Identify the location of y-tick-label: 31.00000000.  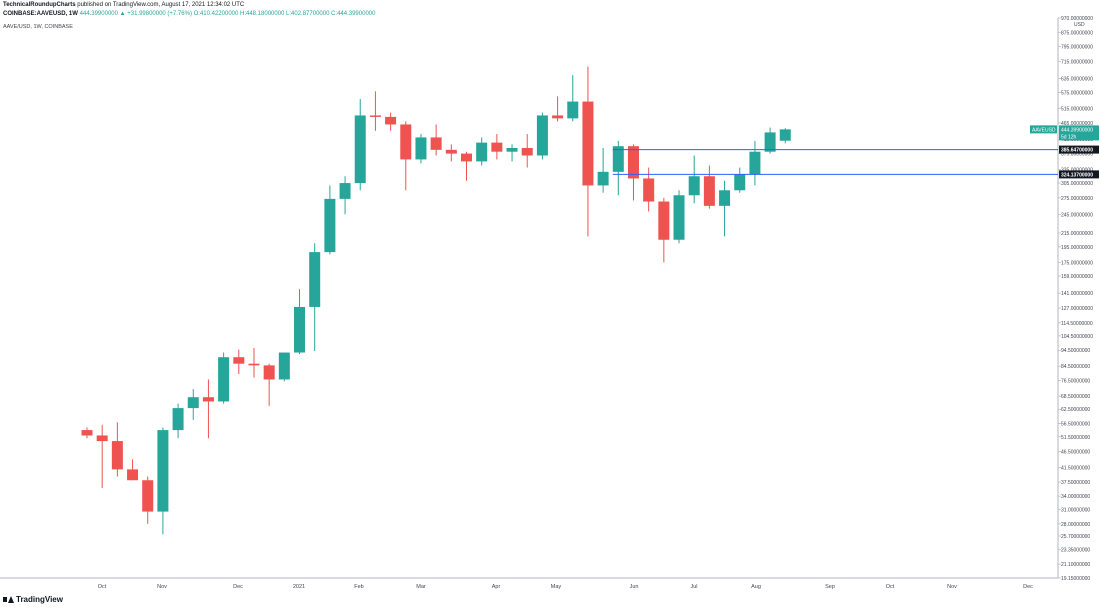
(1075, 510).